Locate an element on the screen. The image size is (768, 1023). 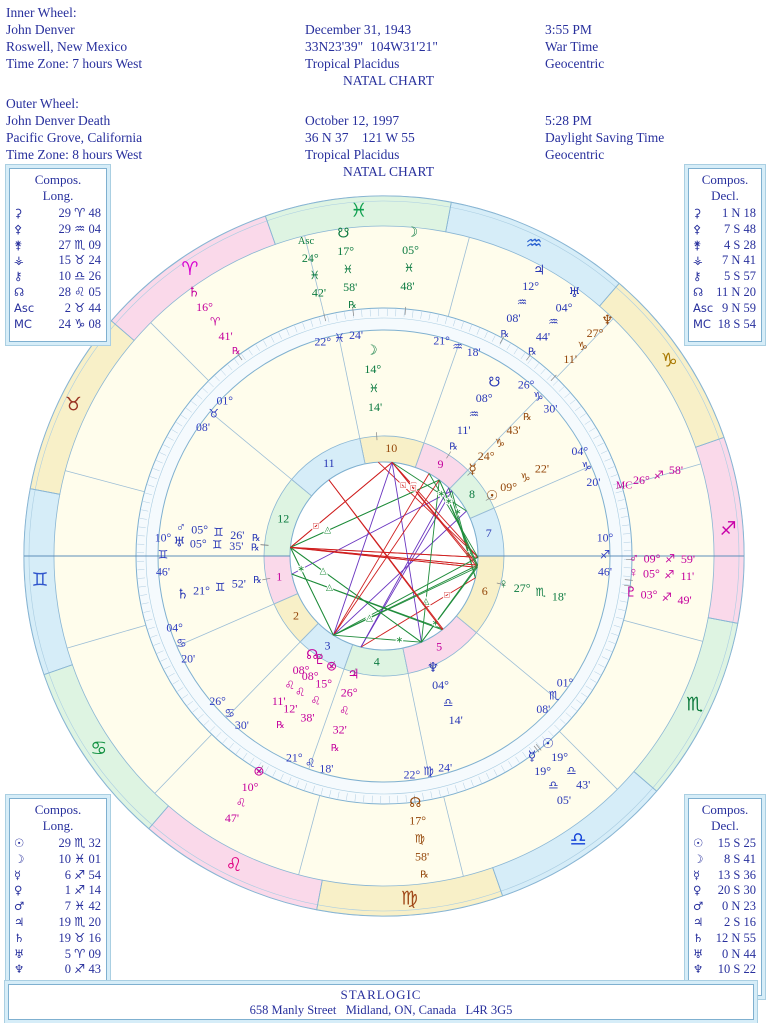
outer-wheel-coords: 36 N 37 121 W 55 is located at coordinates (360, 137).